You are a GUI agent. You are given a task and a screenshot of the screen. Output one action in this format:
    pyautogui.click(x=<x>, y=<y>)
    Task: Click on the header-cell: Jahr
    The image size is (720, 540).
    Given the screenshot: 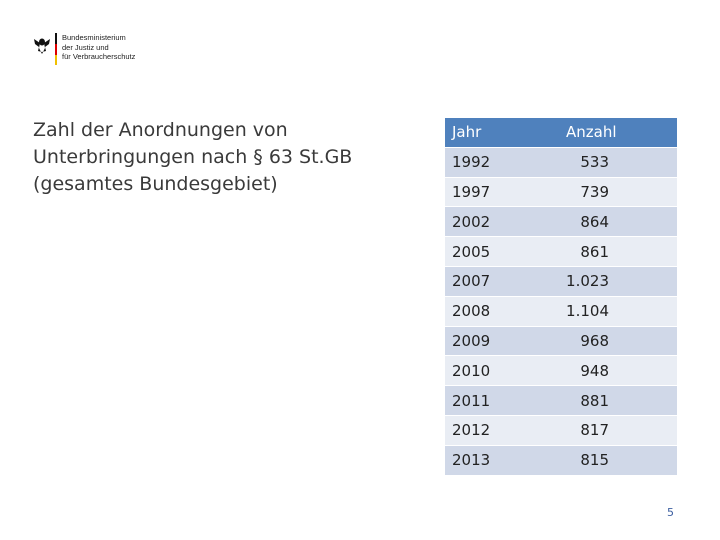 What is the action you would take?
    pyautogui.click(x=502, y=133)
    